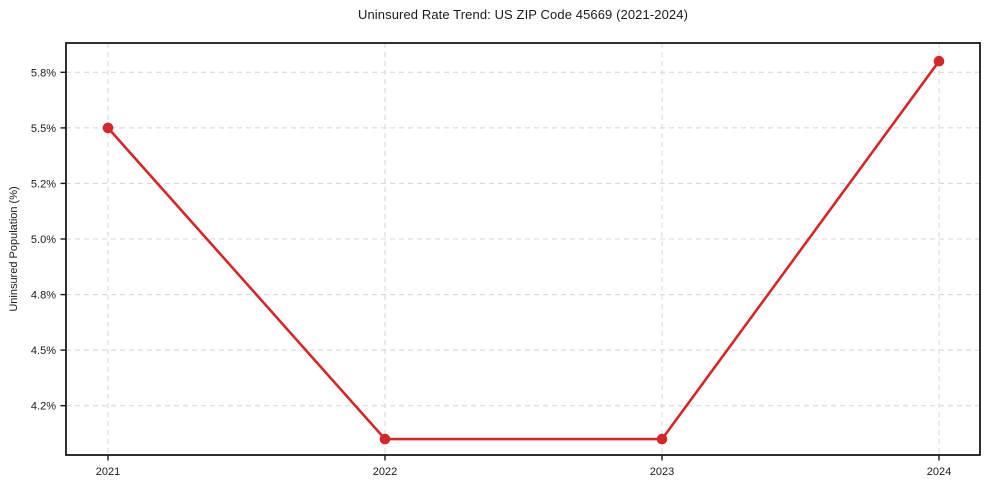 This screenshot has width=989, height=490. Describe the element at coordinates (939, 472) in the screenshot. I see `x-tick-label: 2024` at that location.